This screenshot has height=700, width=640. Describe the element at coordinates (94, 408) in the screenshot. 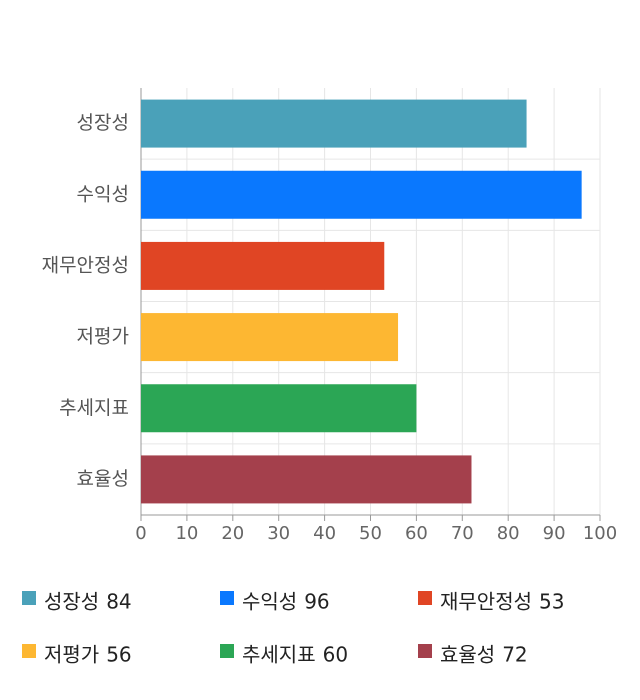

I see `y-tick-label: 추세지표` at that location.